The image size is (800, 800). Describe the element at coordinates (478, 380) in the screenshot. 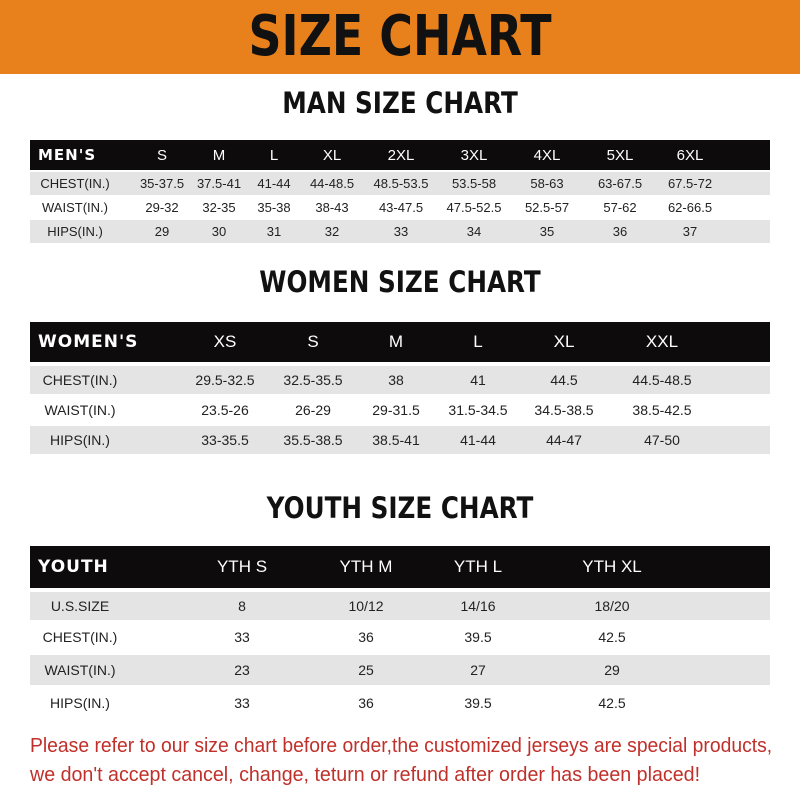

I see `size-value: 41` at that location.